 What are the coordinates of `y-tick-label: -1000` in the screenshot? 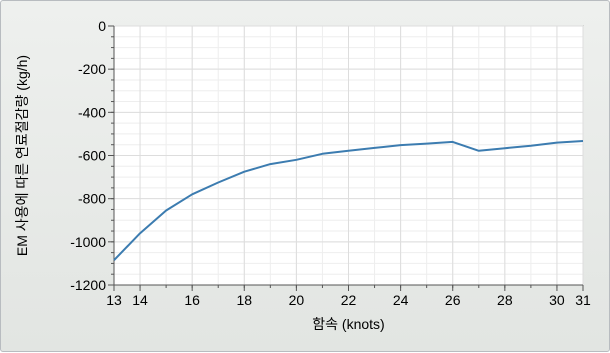 It's located at (88, 242).